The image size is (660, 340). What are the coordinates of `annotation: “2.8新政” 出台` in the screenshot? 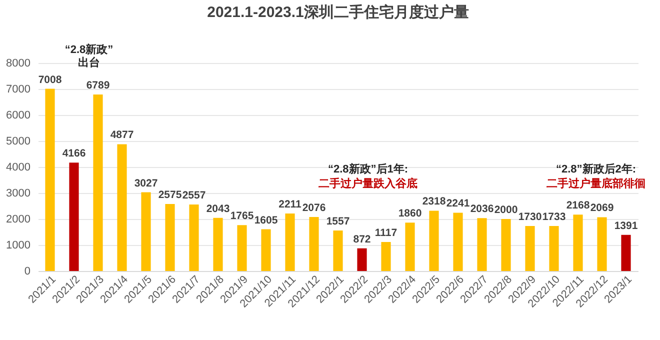 It's located at (89, 56).